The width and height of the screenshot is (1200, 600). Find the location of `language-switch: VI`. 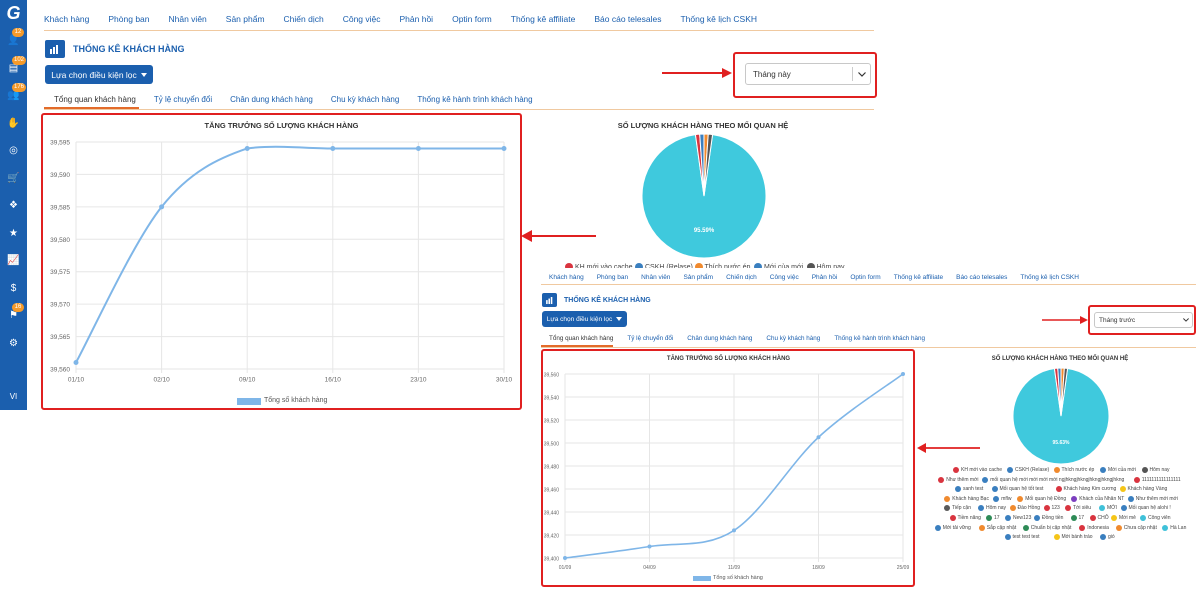

language-switch: VI is located at coordinates (13, 396).